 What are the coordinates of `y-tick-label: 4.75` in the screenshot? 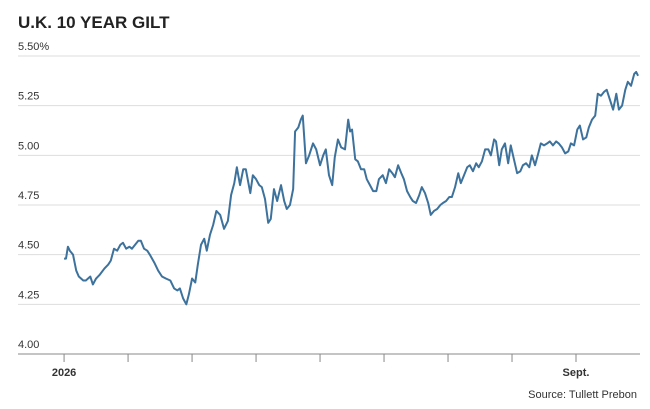 It's located at (28, 196).